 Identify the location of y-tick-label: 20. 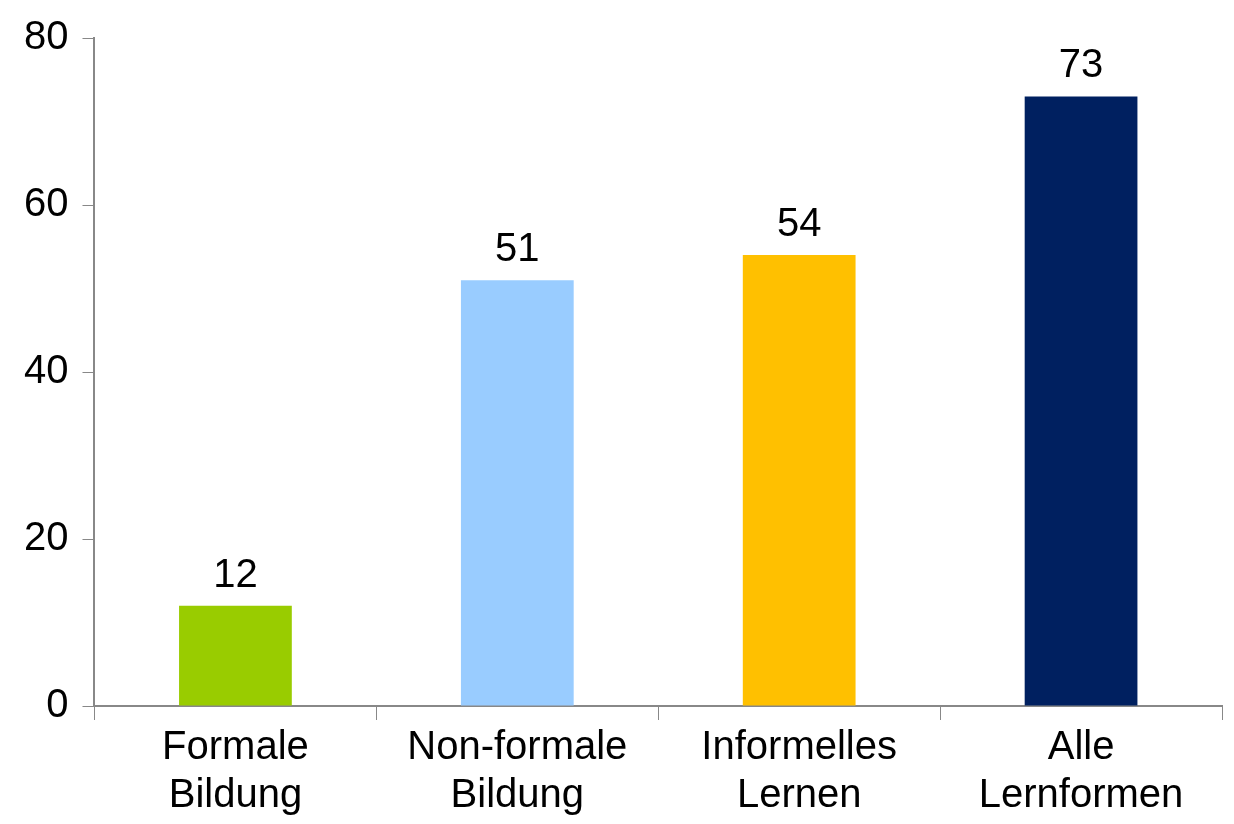
(46, 536).